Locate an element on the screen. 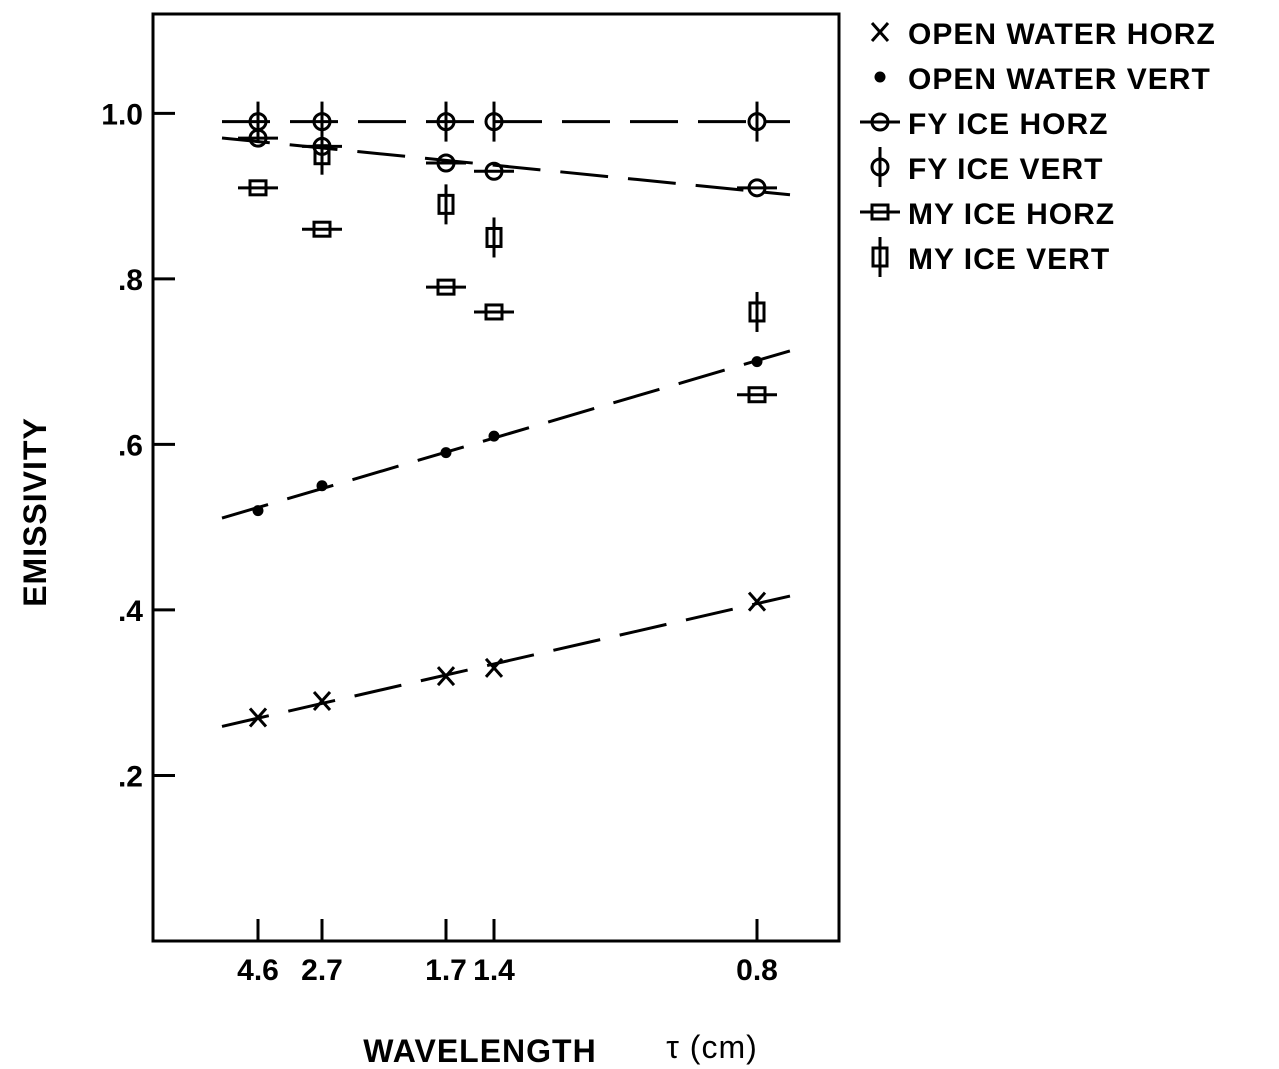 The image size is (1279, 1069). legend-label-my-ice-vert: MY ICE VERT is located at coordinates (1009, 259).